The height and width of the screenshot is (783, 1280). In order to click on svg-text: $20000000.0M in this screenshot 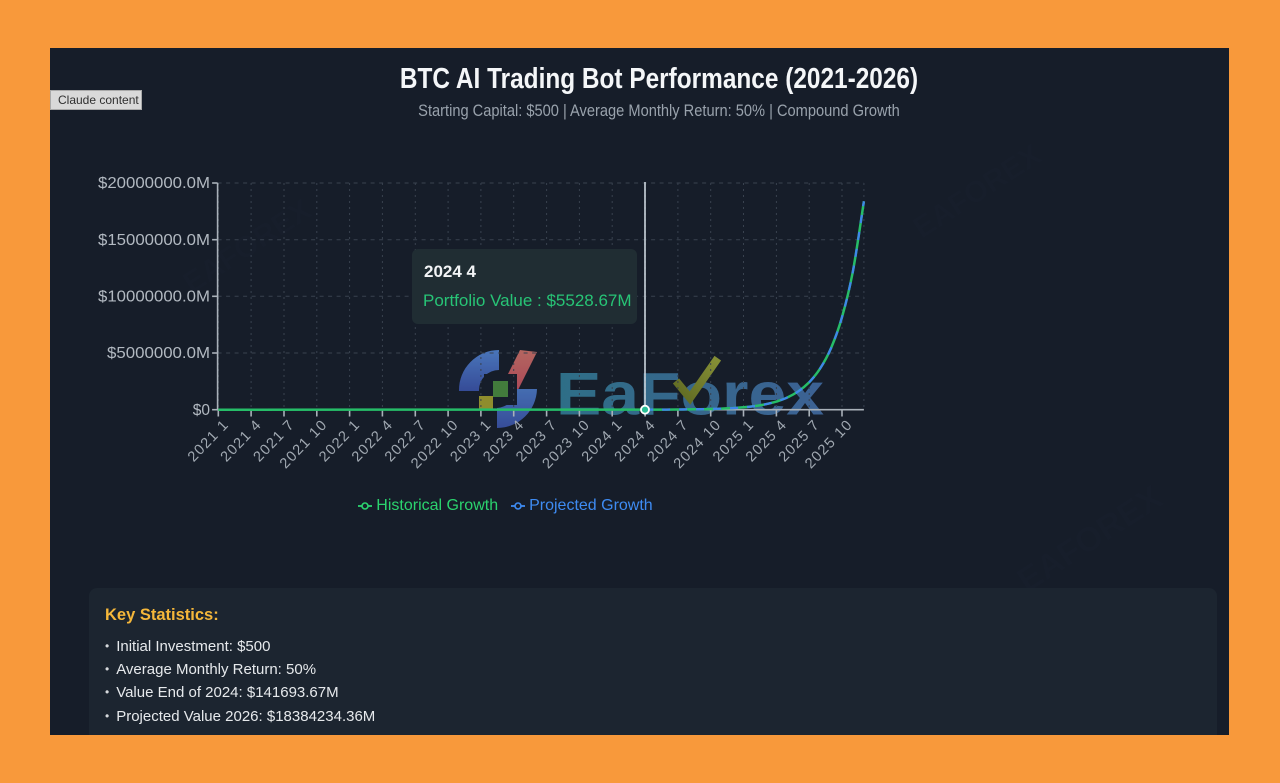, I will do `click(154, 183)`.